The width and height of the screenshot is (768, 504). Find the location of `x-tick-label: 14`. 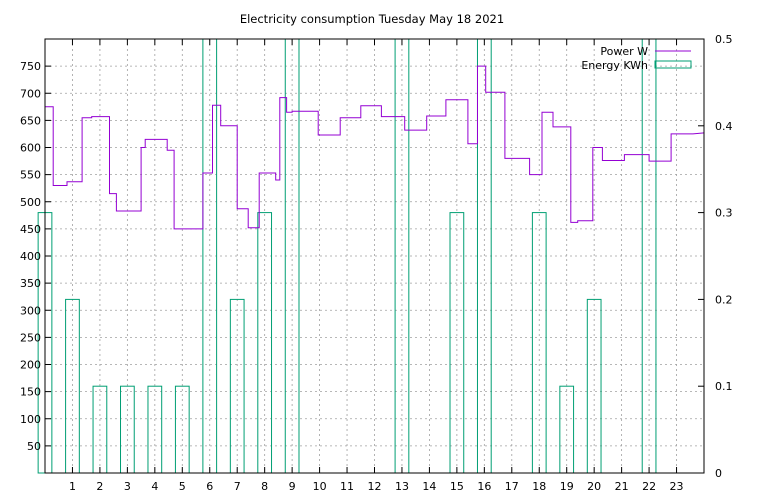

x-tick-label: 14 is located at coordinates (429, 486).